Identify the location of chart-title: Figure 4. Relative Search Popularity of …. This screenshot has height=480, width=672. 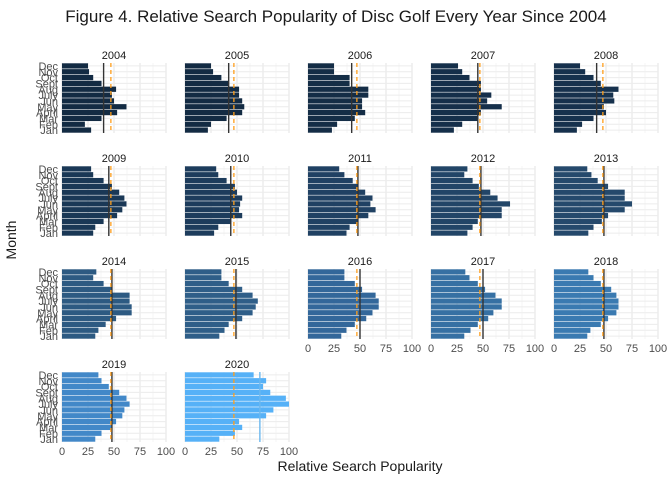
(335, 16).